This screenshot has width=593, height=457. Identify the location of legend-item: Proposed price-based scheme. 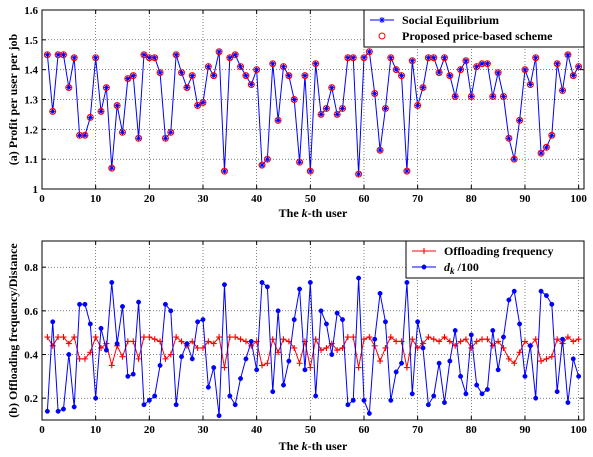
(465, 36).